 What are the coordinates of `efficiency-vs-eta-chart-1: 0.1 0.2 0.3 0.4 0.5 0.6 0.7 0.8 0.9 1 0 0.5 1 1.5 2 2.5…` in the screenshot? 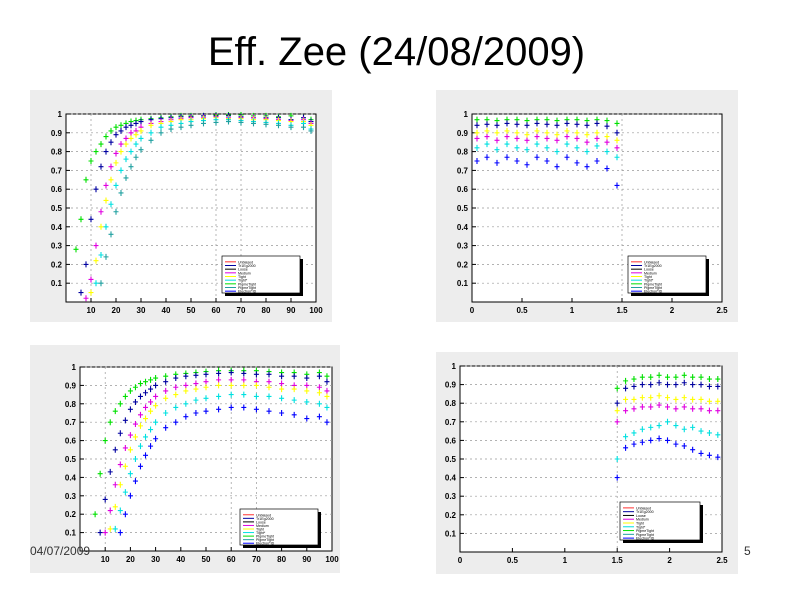 It's located at (592, 212).